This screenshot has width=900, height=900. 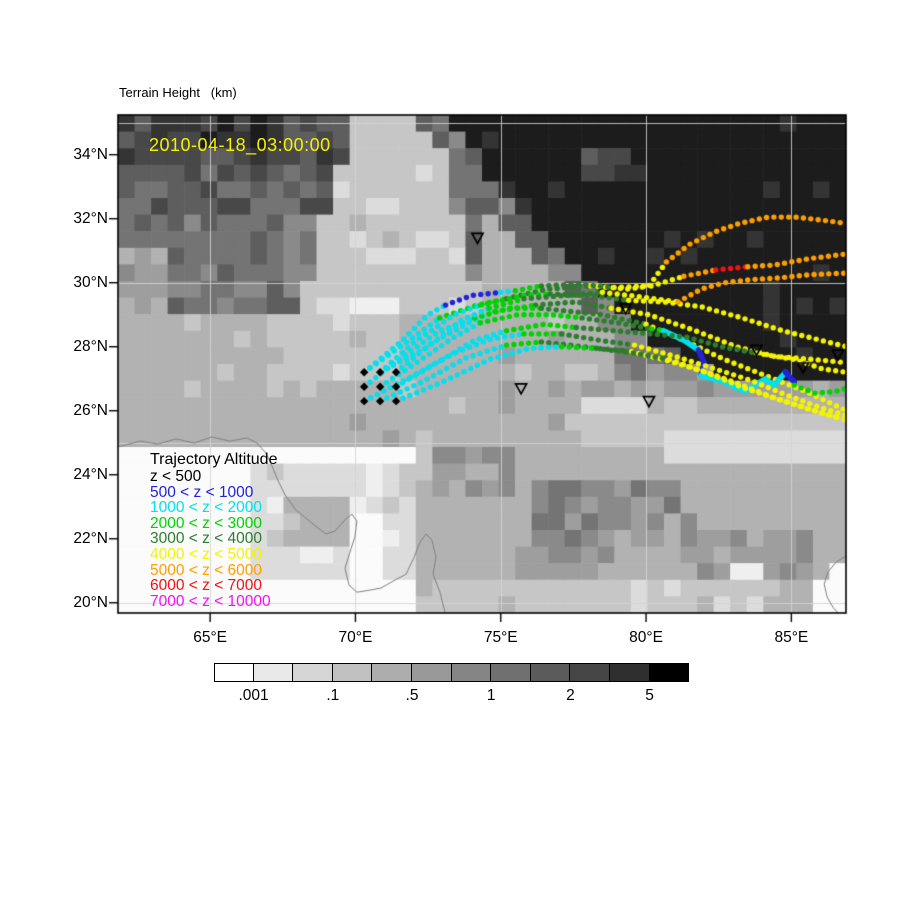 I want to click on y-tick-label: 32°N, so click(x=90, y=218).